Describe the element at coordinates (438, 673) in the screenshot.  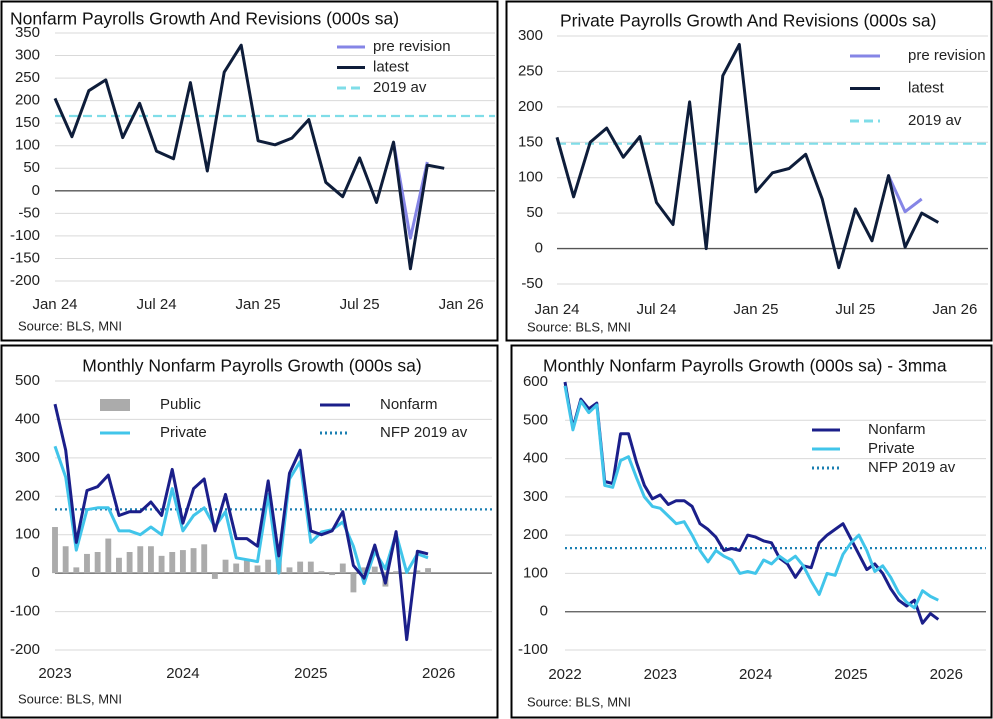
I see `x-tick-label: 2026` at that location.